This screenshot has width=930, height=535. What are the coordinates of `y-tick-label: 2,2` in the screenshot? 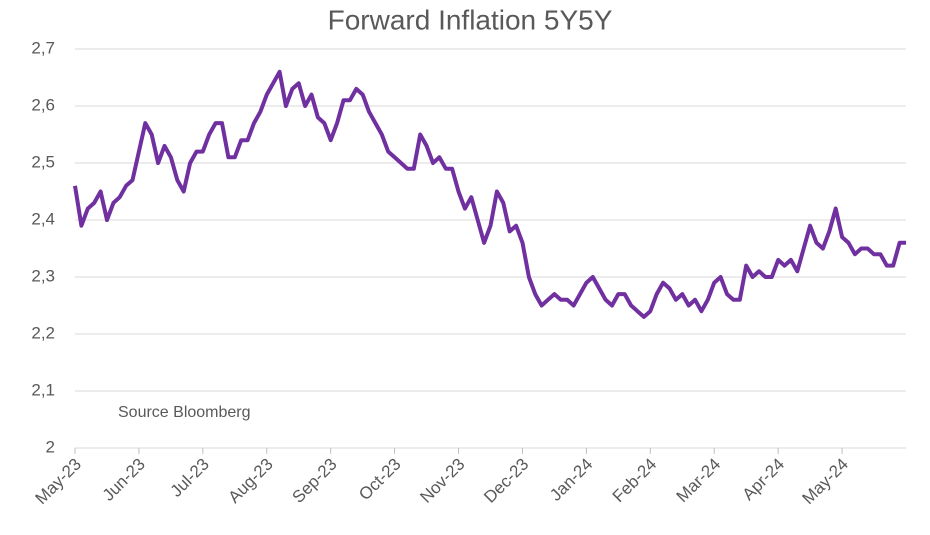 It's located at (43, 332).